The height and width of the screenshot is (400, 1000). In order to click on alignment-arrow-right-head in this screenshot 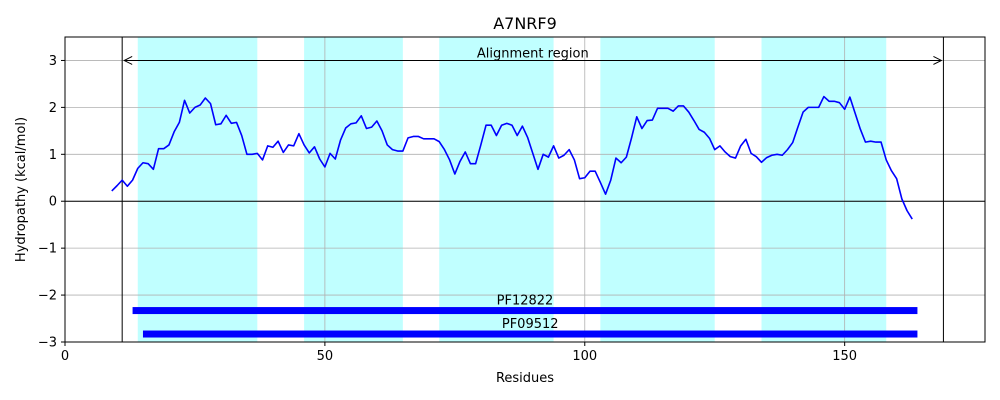, I will do `click(938, 60)`.